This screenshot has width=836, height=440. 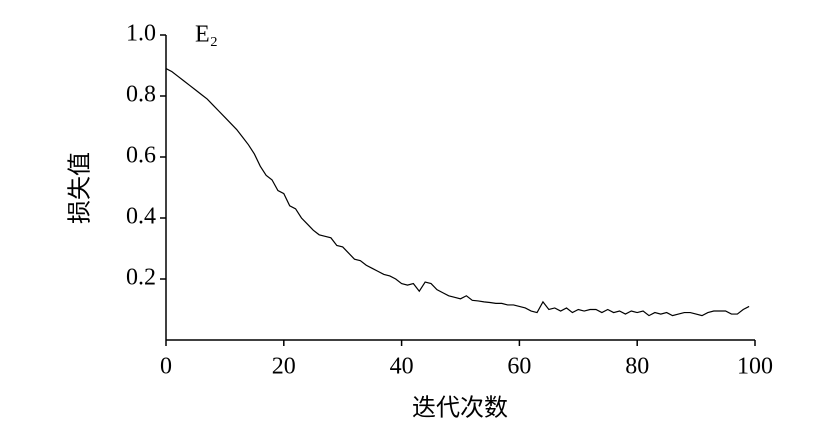 What do you see at coordinates (141, 217) in the screenshot?
I see `y-tick-label: 0.4` at bounding box center [141, 217].